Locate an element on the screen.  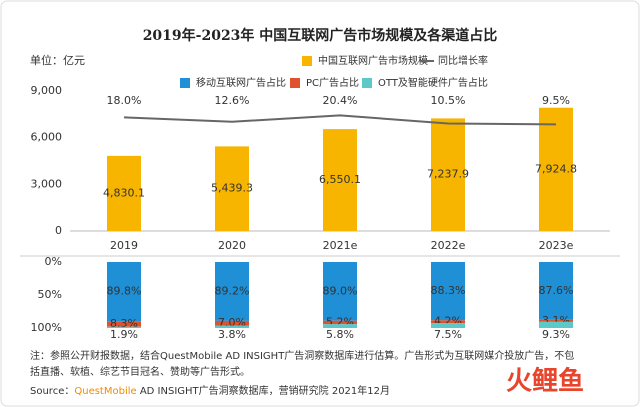
source-label: Source： is located at coordinates (52, 391).